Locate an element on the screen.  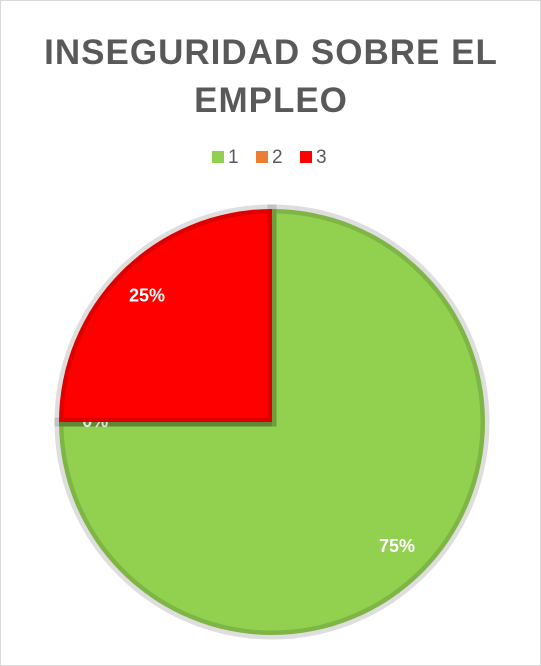
pie-slice is located at coordinates (165, 315).